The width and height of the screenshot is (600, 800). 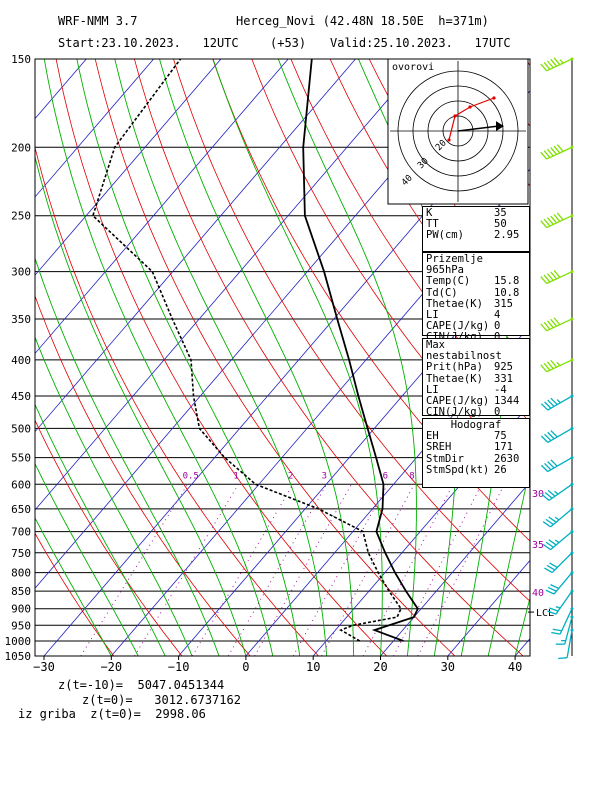 What do you see at coordinates (476, 458) in the screenshot?
I see `hodo-row: StmDir 2630` at bounding box center [476, 458].